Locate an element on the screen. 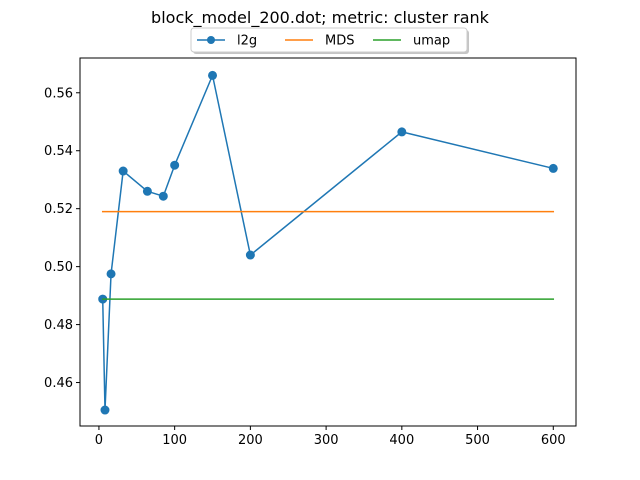  x-tick-label: 0 is located at coordinates (99, 440).